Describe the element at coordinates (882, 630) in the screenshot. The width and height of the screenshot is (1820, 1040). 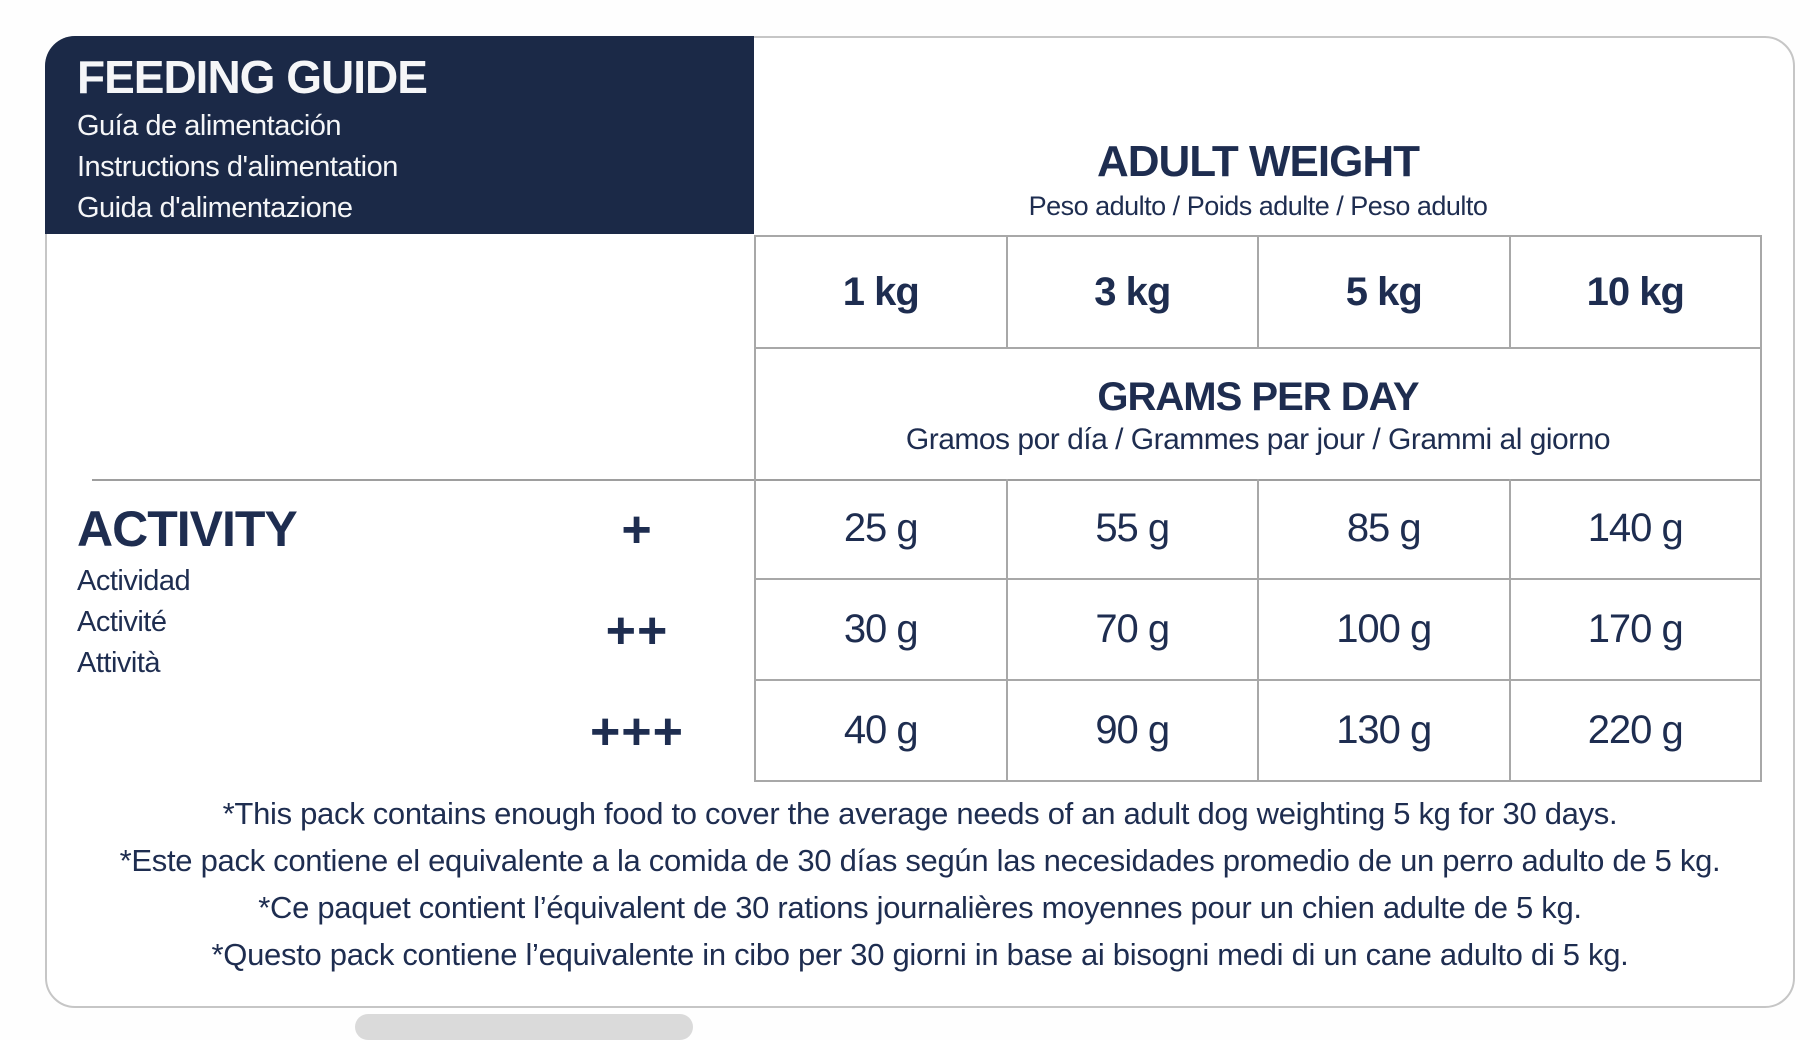
I see `grams-cell-r2c1: 30 g` at that location.